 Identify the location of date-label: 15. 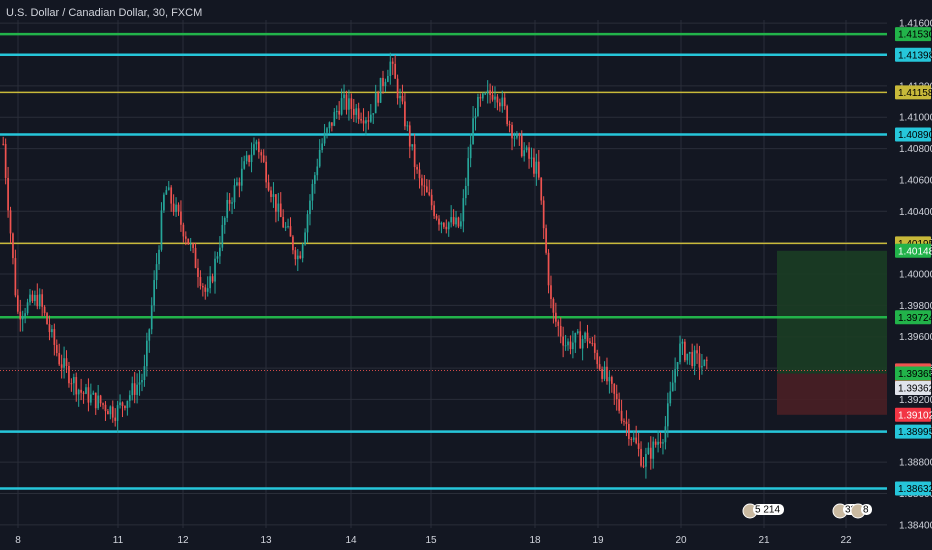
(431, 540).